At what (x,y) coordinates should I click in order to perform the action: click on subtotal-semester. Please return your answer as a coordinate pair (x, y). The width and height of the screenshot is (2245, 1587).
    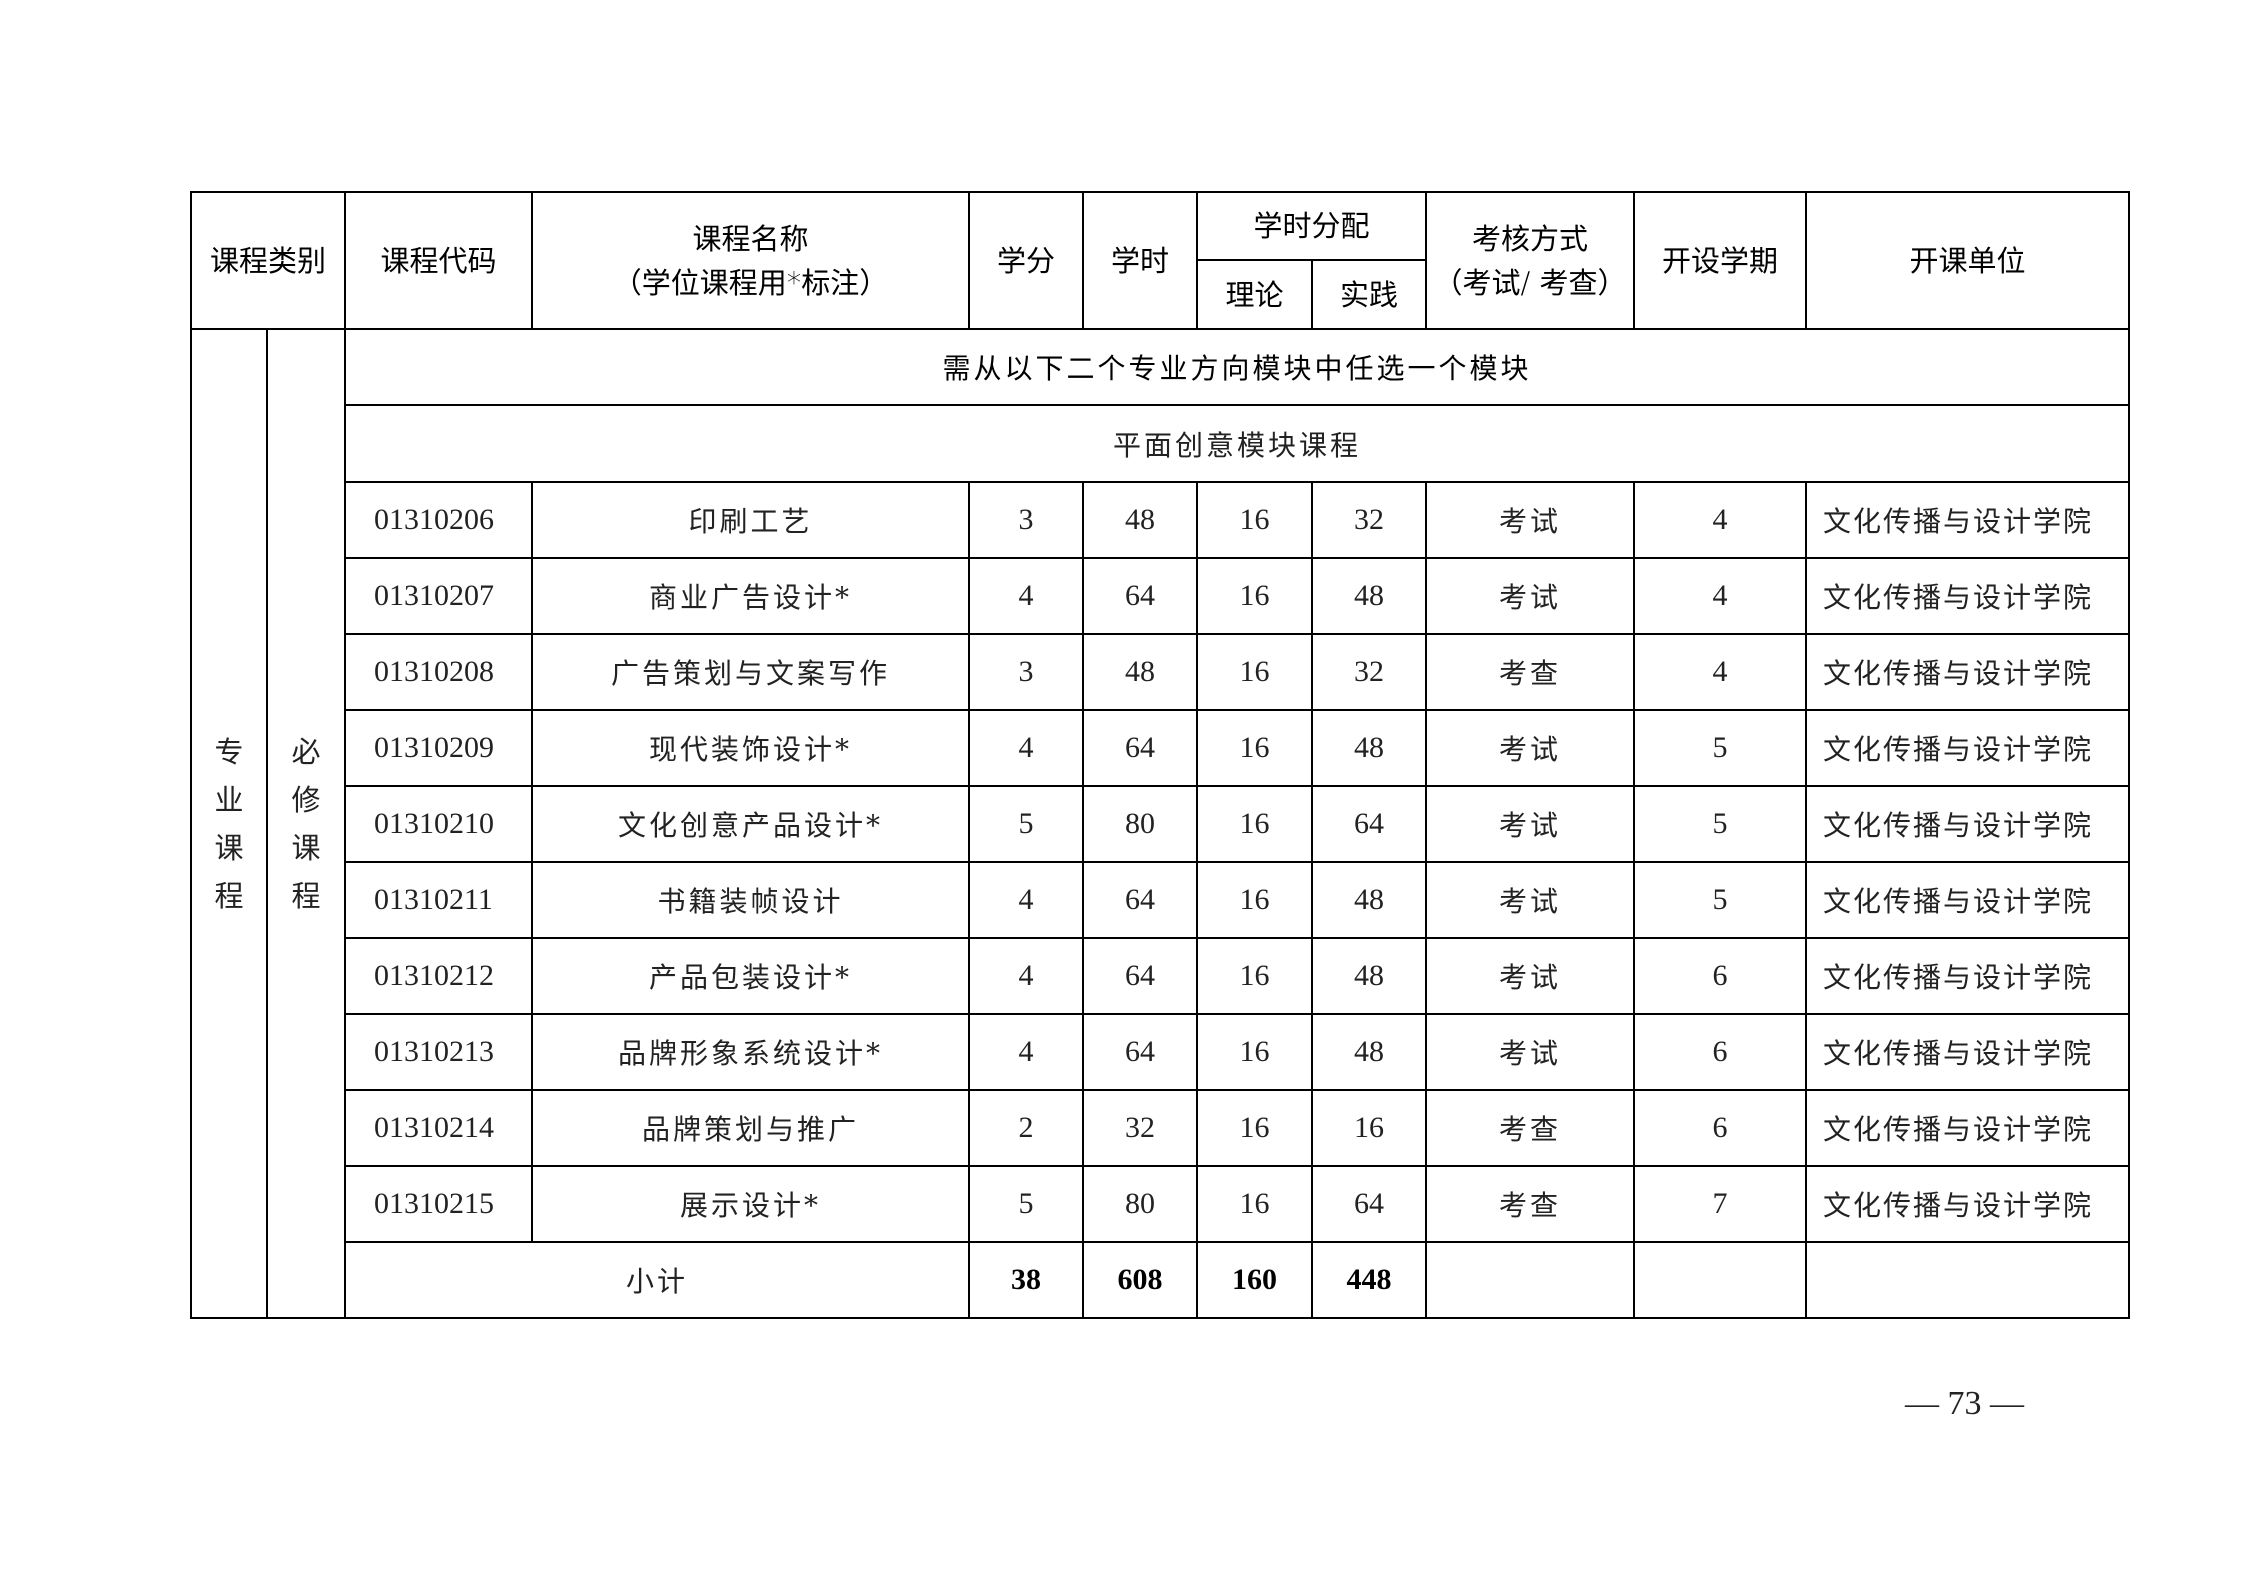
    Looking at the image, I should click on (1720, 1280).